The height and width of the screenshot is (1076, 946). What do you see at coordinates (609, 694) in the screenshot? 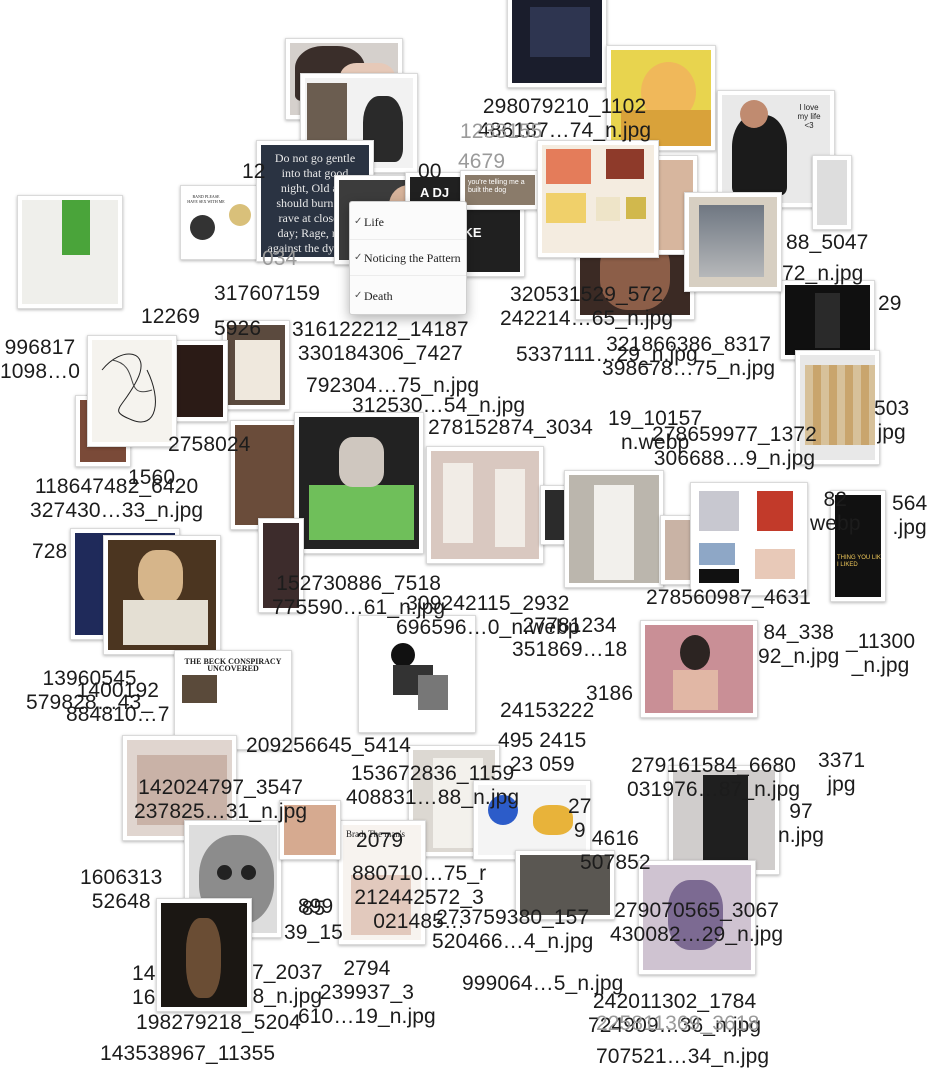
I see `file-label: 3186` at bounding box center [609, 694].